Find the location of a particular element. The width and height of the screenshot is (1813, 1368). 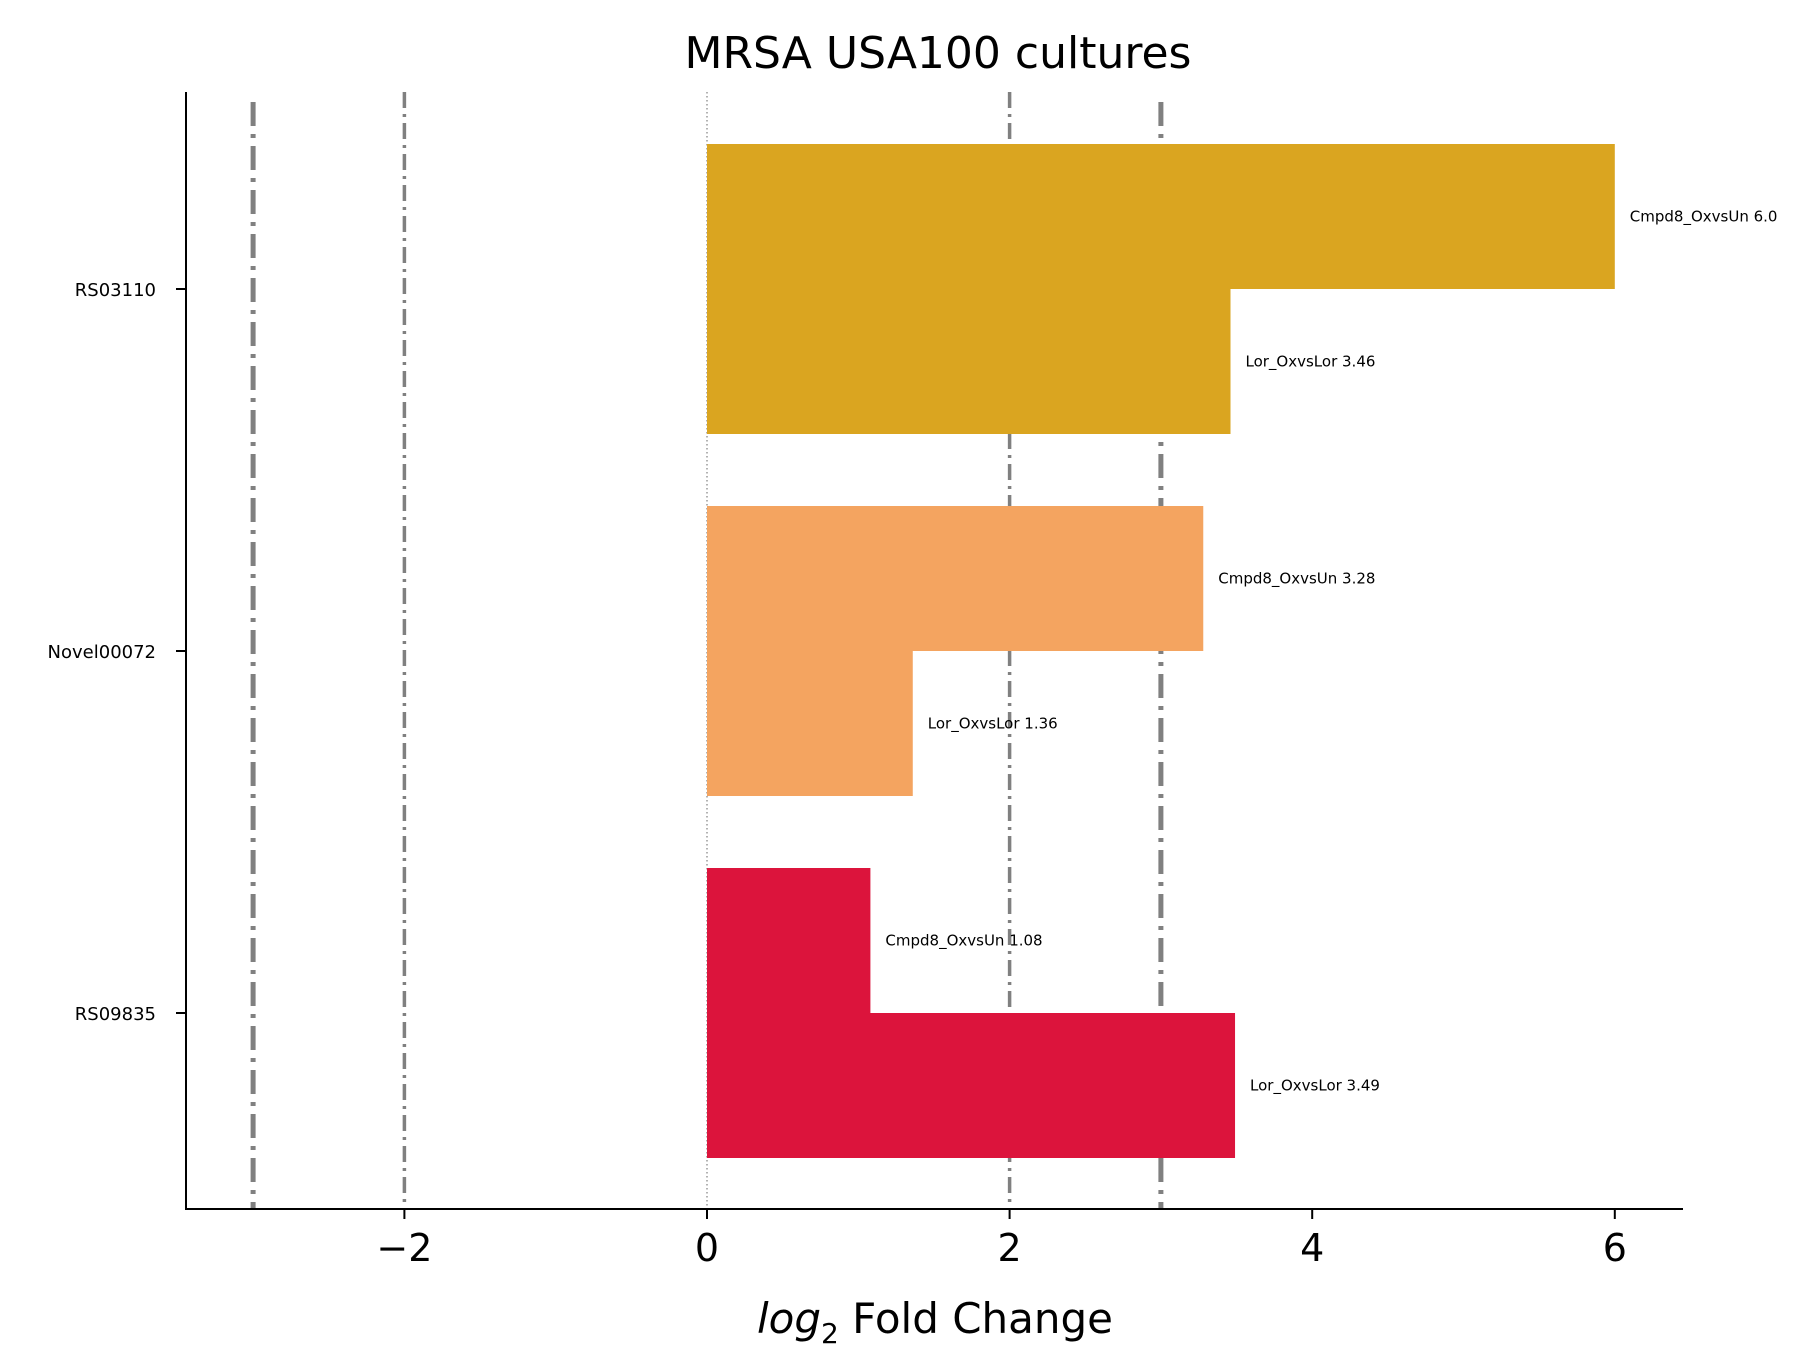

bar-label: Lor_OxvsLor 3.49 is located at coordinates (1315, 1086).